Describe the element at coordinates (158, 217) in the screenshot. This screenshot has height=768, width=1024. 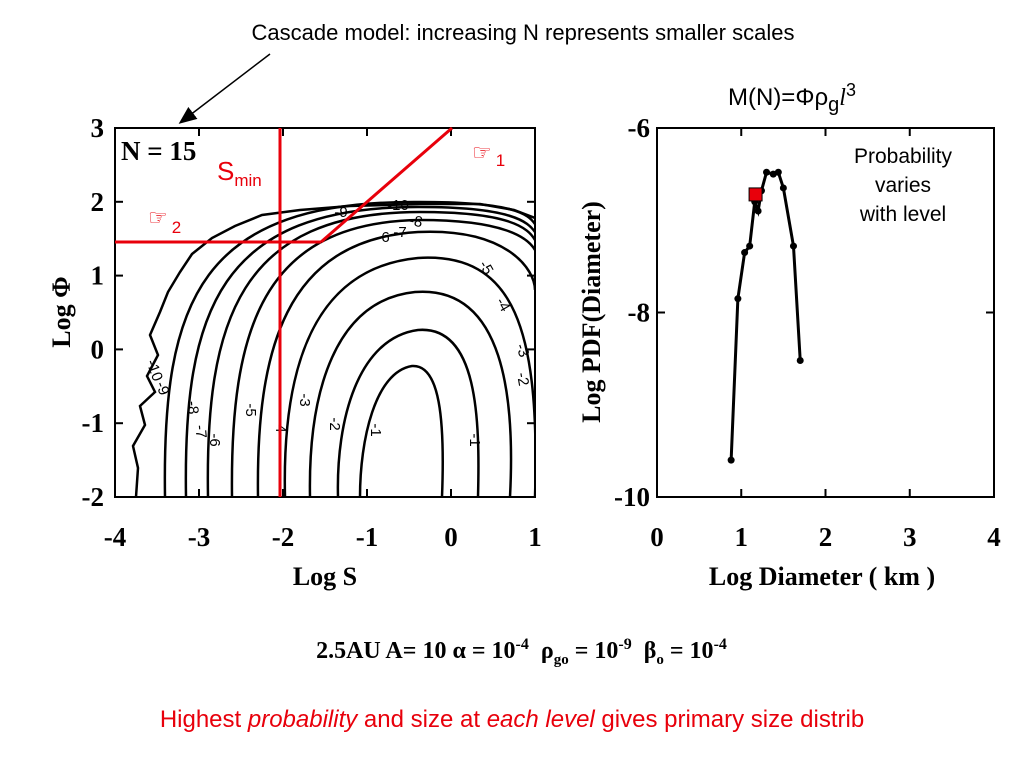
I see `hand-2-icon: ☞` at that location.